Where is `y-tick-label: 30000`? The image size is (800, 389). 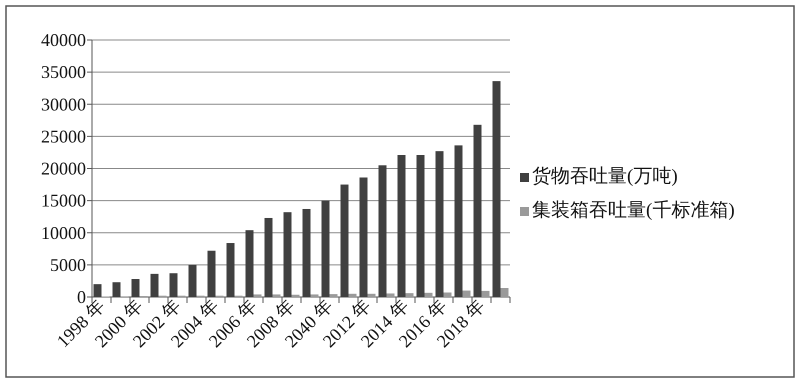 y-tick-label: 30000 is located at coordinates (63, 104).